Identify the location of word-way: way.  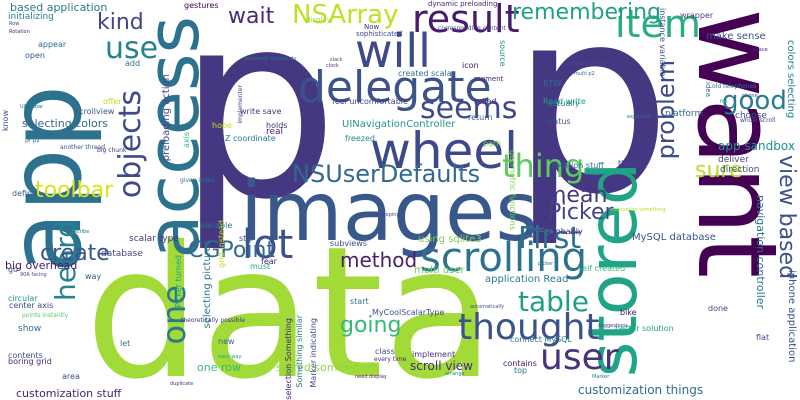
(93, 276).